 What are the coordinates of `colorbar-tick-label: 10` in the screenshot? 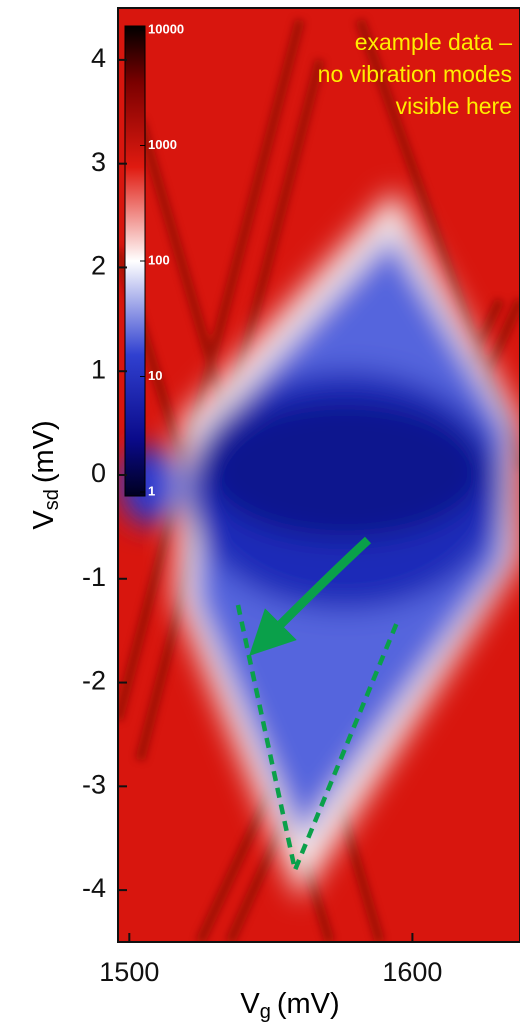 It's located at (155, 375).